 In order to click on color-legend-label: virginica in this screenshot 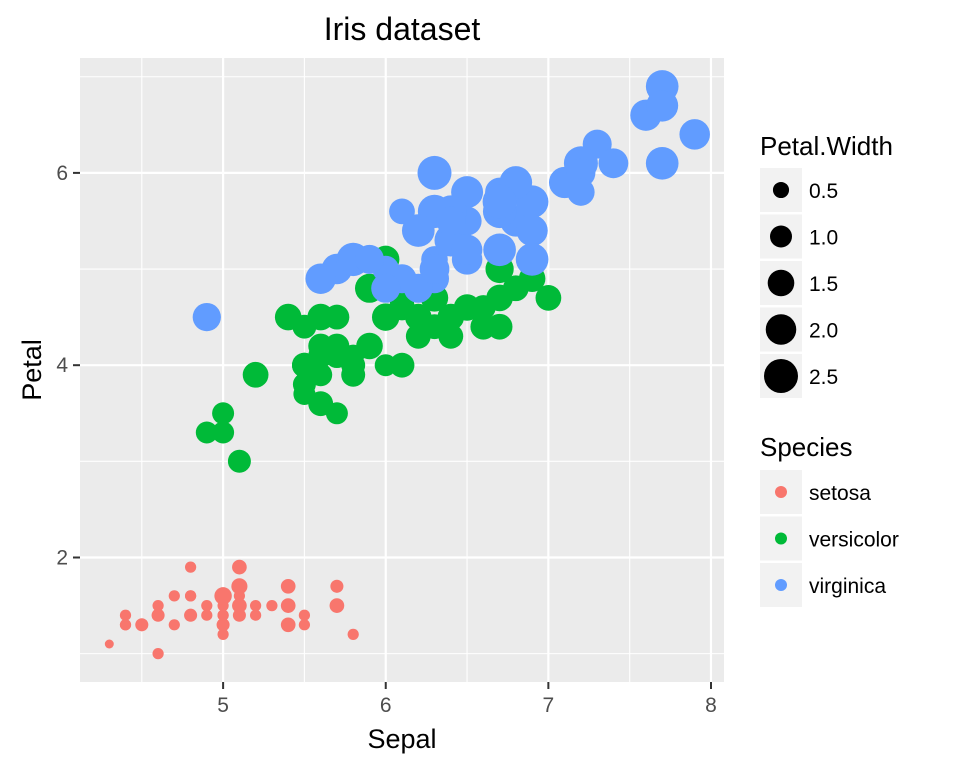, I will do `click(847, 586)`.